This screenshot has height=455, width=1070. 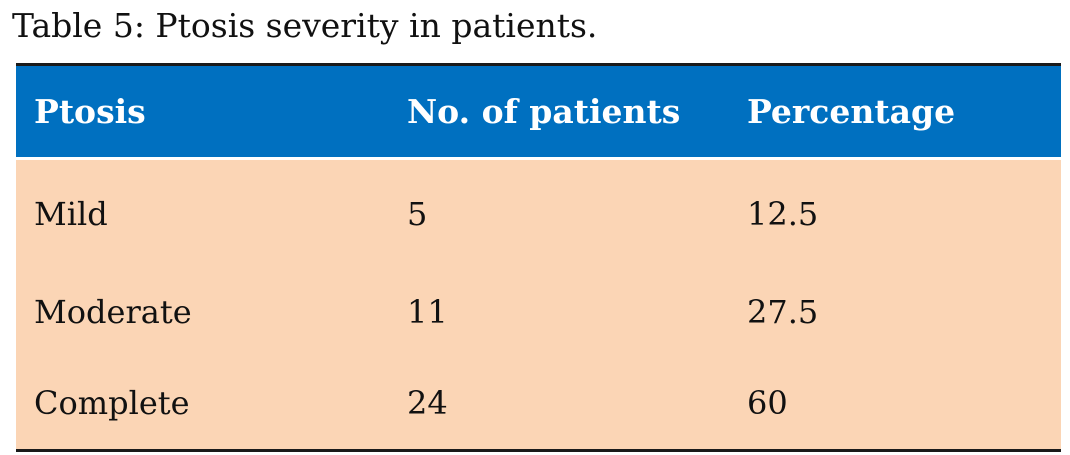 What do you see at coordinates (538, 450) in the screenshot?
I see `bottom-rule` at bounding box center [538, 450].